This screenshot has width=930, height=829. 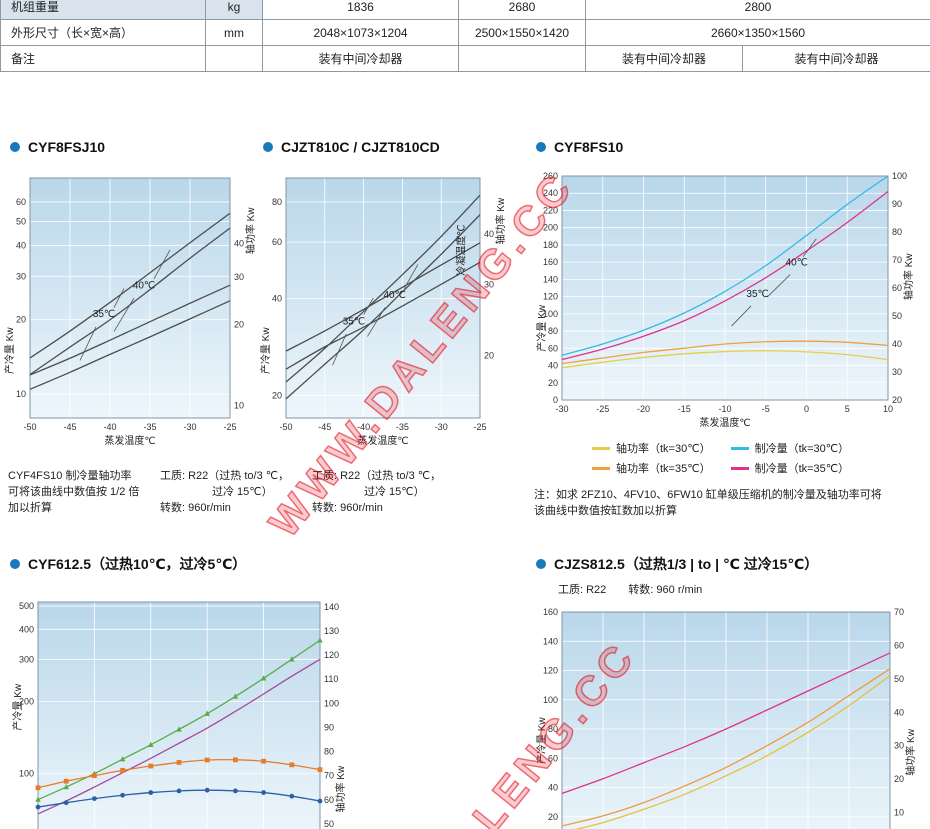 What do you see at coordinates (26, 629) in the screenshot?
I see `svg-text: 400` at bounding box center [26, 629].